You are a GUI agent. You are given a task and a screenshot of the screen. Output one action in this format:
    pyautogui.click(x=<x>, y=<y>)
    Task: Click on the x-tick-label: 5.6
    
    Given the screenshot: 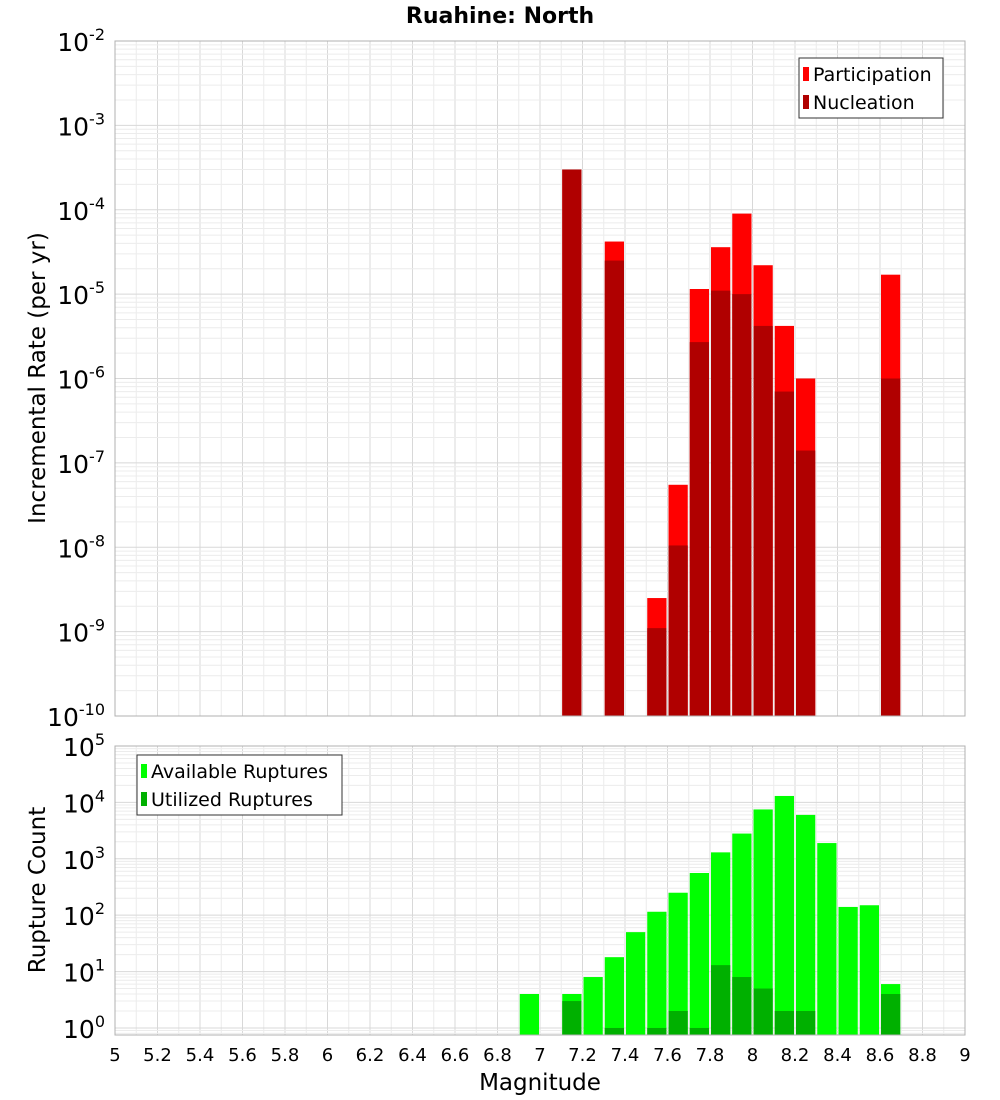 What is the action you would take?
    pyautogui.click(x=242, y=1055)
    